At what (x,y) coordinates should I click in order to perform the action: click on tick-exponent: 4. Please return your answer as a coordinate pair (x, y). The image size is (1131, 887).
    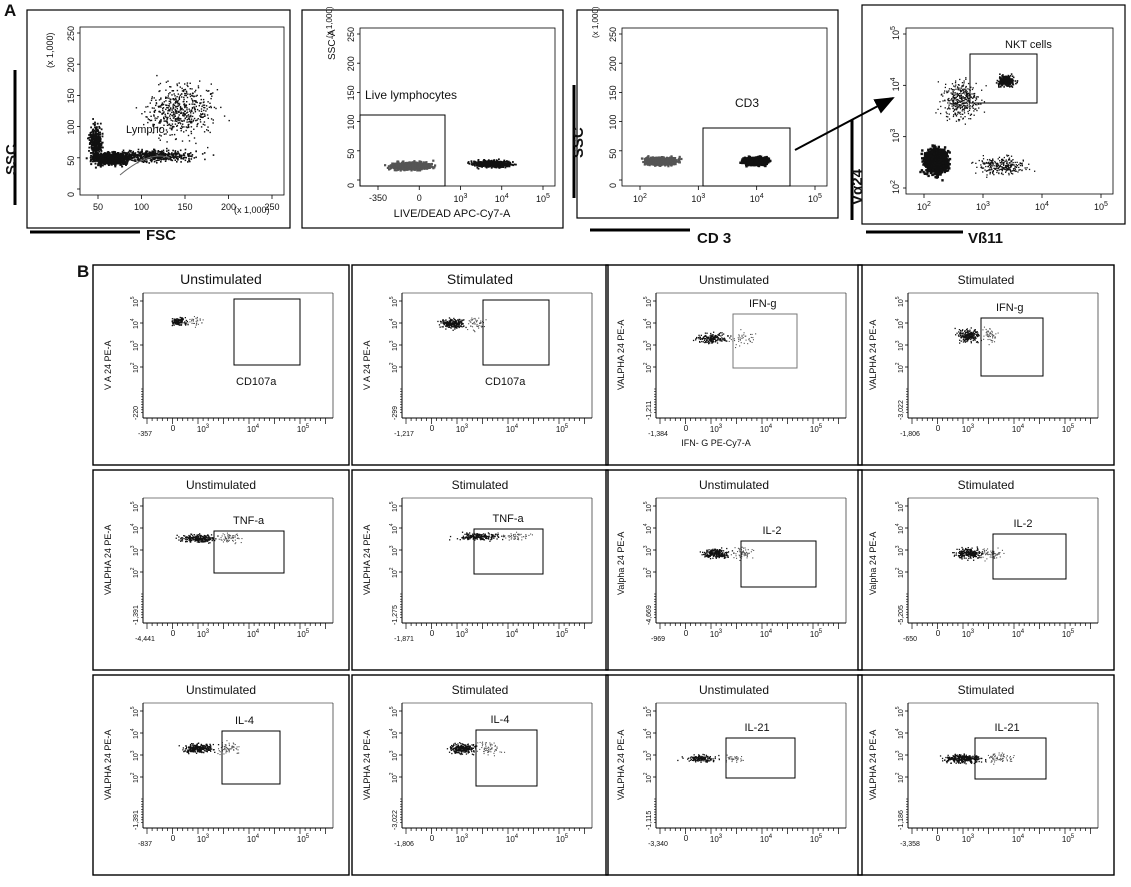
    Looking at the image, I should click on (507, 196).